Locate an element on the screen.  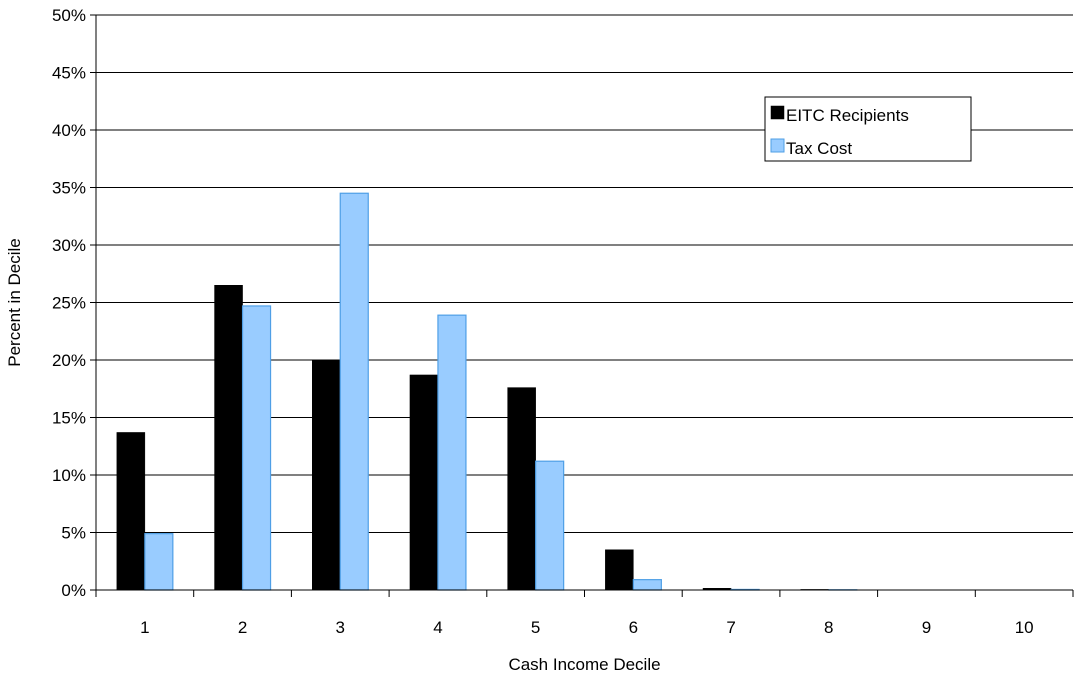
legend-swatch-eitc-recipients is located at coordinates (777, 112).